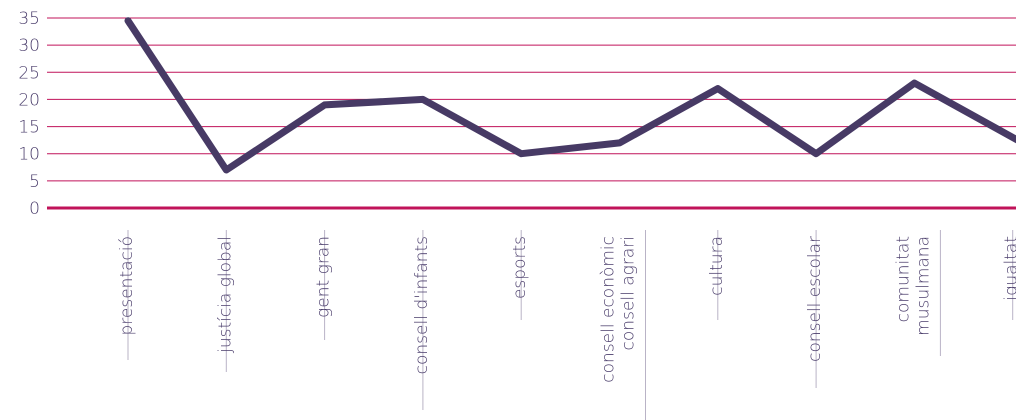 The width and height of the screenshot is (1016, 420). Describe the element at coordinates (29, 128) in the screenshot. I see `y-tick-label: 15` at that location.